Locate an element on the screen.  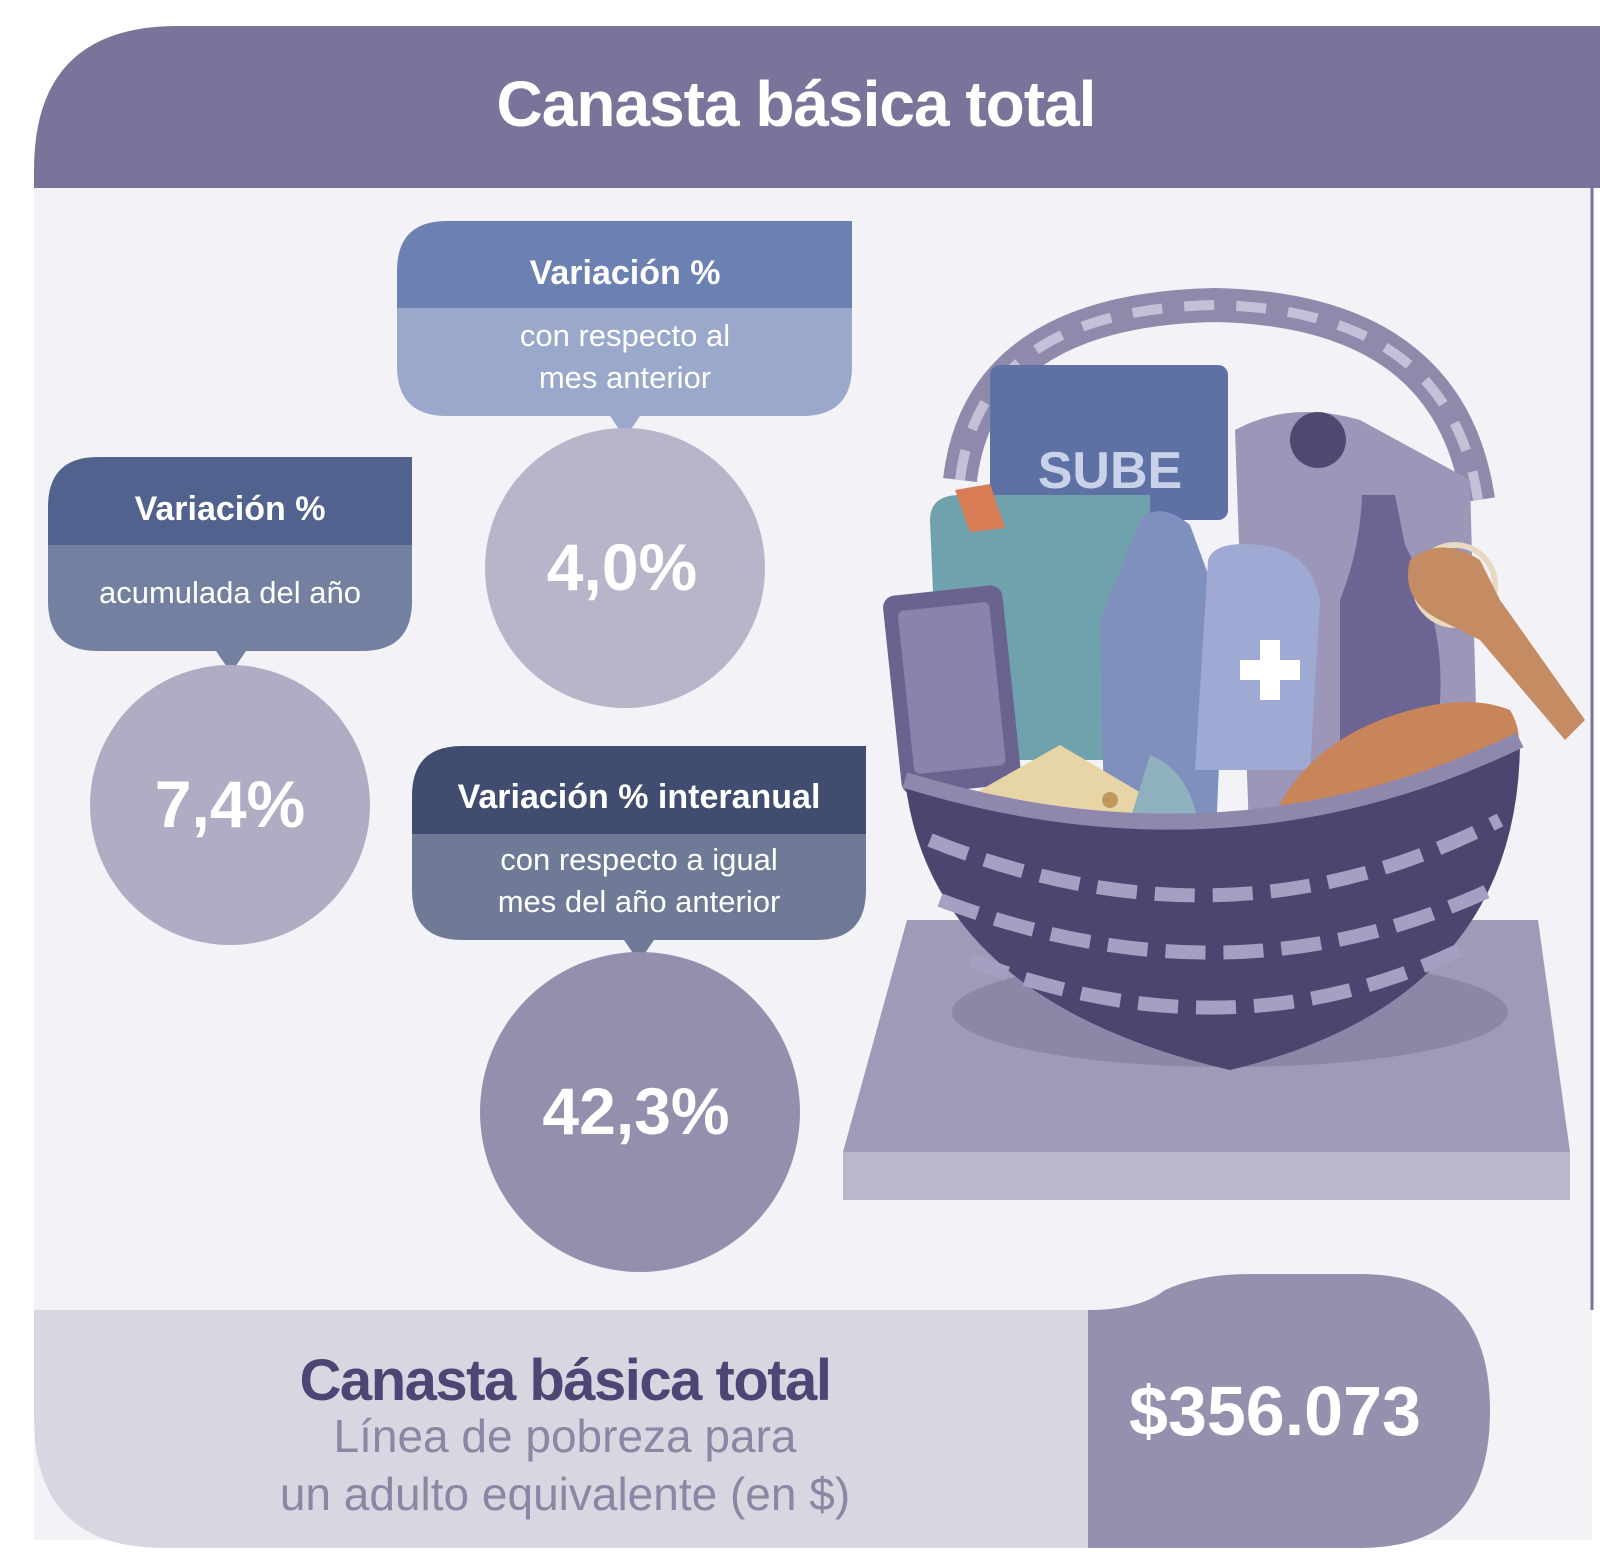
footer-line: un adulto equivalente (en $) is located at coordinates (565, 1494).